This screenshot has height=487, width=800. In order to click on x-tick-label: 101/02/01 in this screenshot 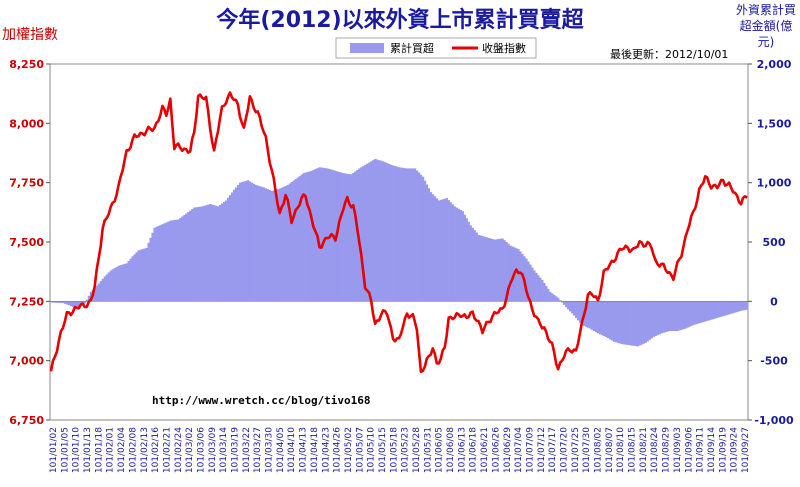, I will do `click(111, 450)`.